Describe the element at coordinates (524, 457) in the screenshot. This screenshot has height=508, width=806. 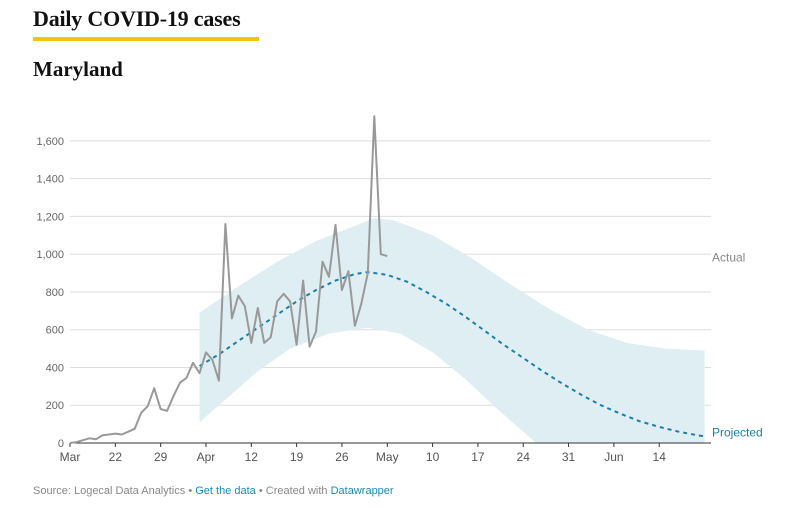
I see `x-tick-label: 24` at that location.